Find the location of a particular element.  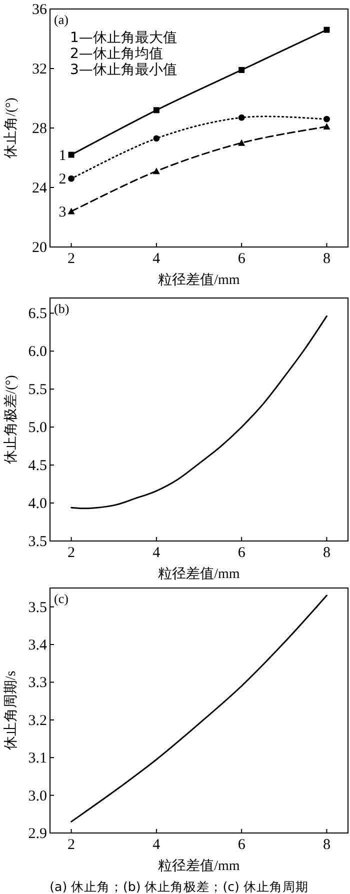

text: (a) 休止角；(b) 休止角极差；(c) 休止角周期 is located at coordinates (179, 886).